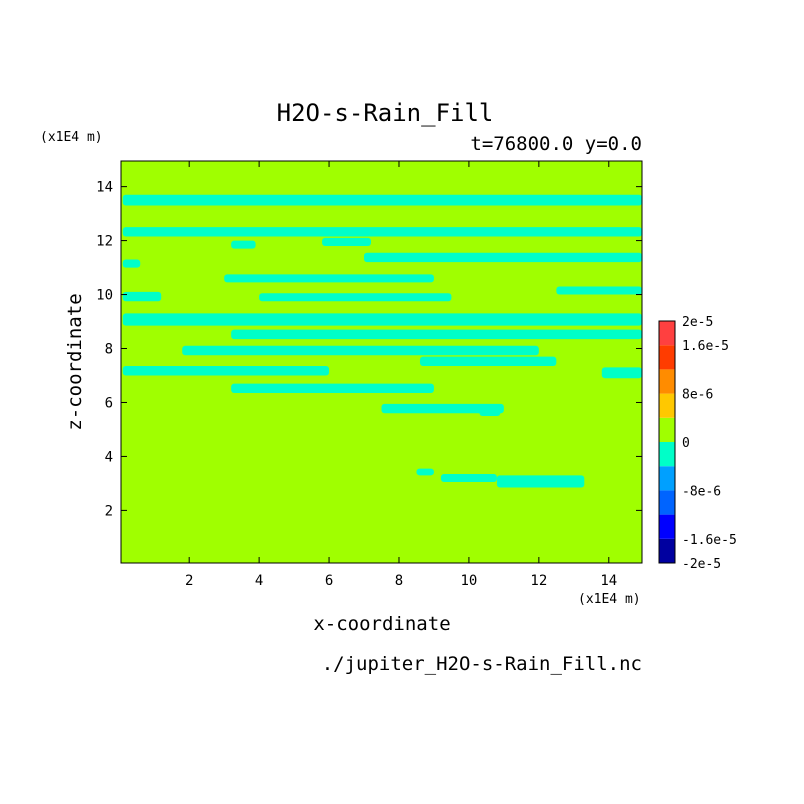 This screenshot has height=804, width=804. What do you see at coordinates (381, 624) in the screenshot?
I see `x-axis-label: x-coordinate` at bounding box center [381, 624].